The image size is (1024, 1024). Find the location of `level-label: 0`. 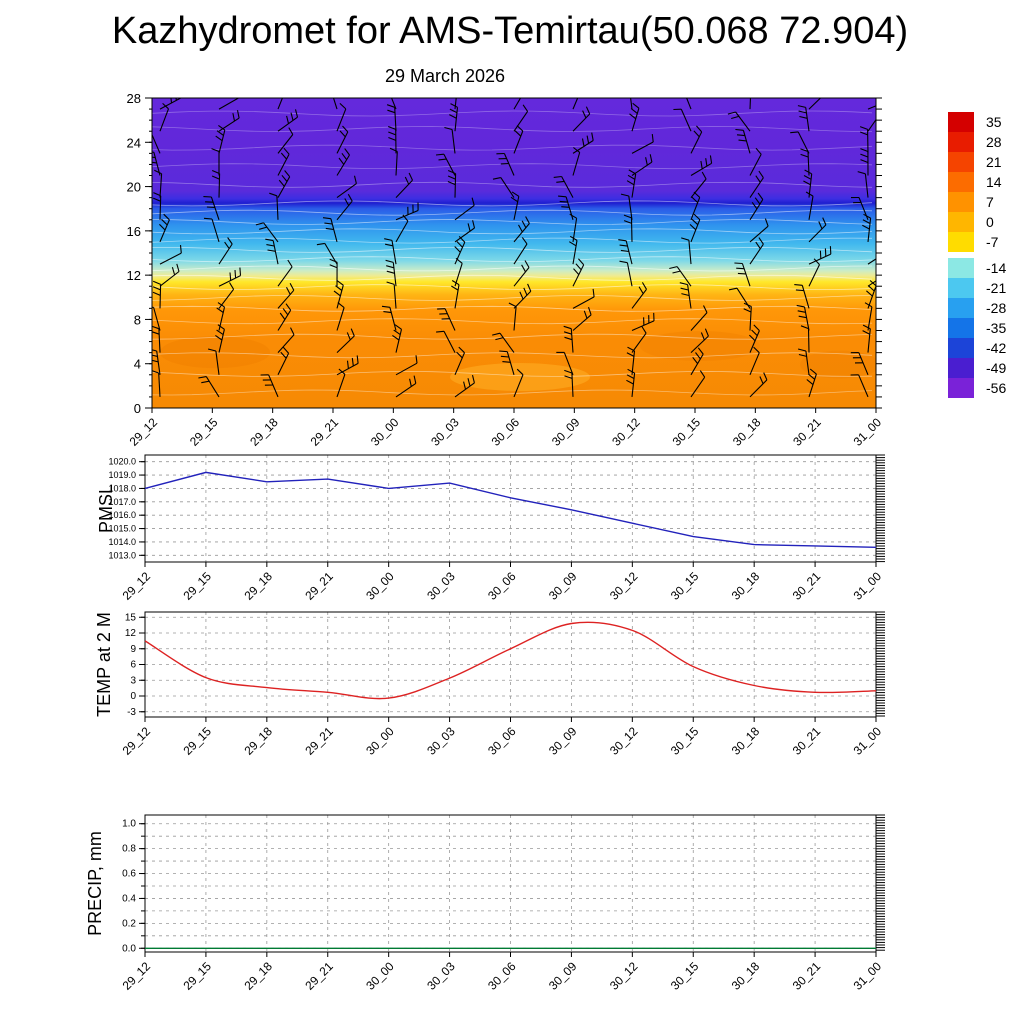

level-label: 0 is located at coordinates (137, 408).